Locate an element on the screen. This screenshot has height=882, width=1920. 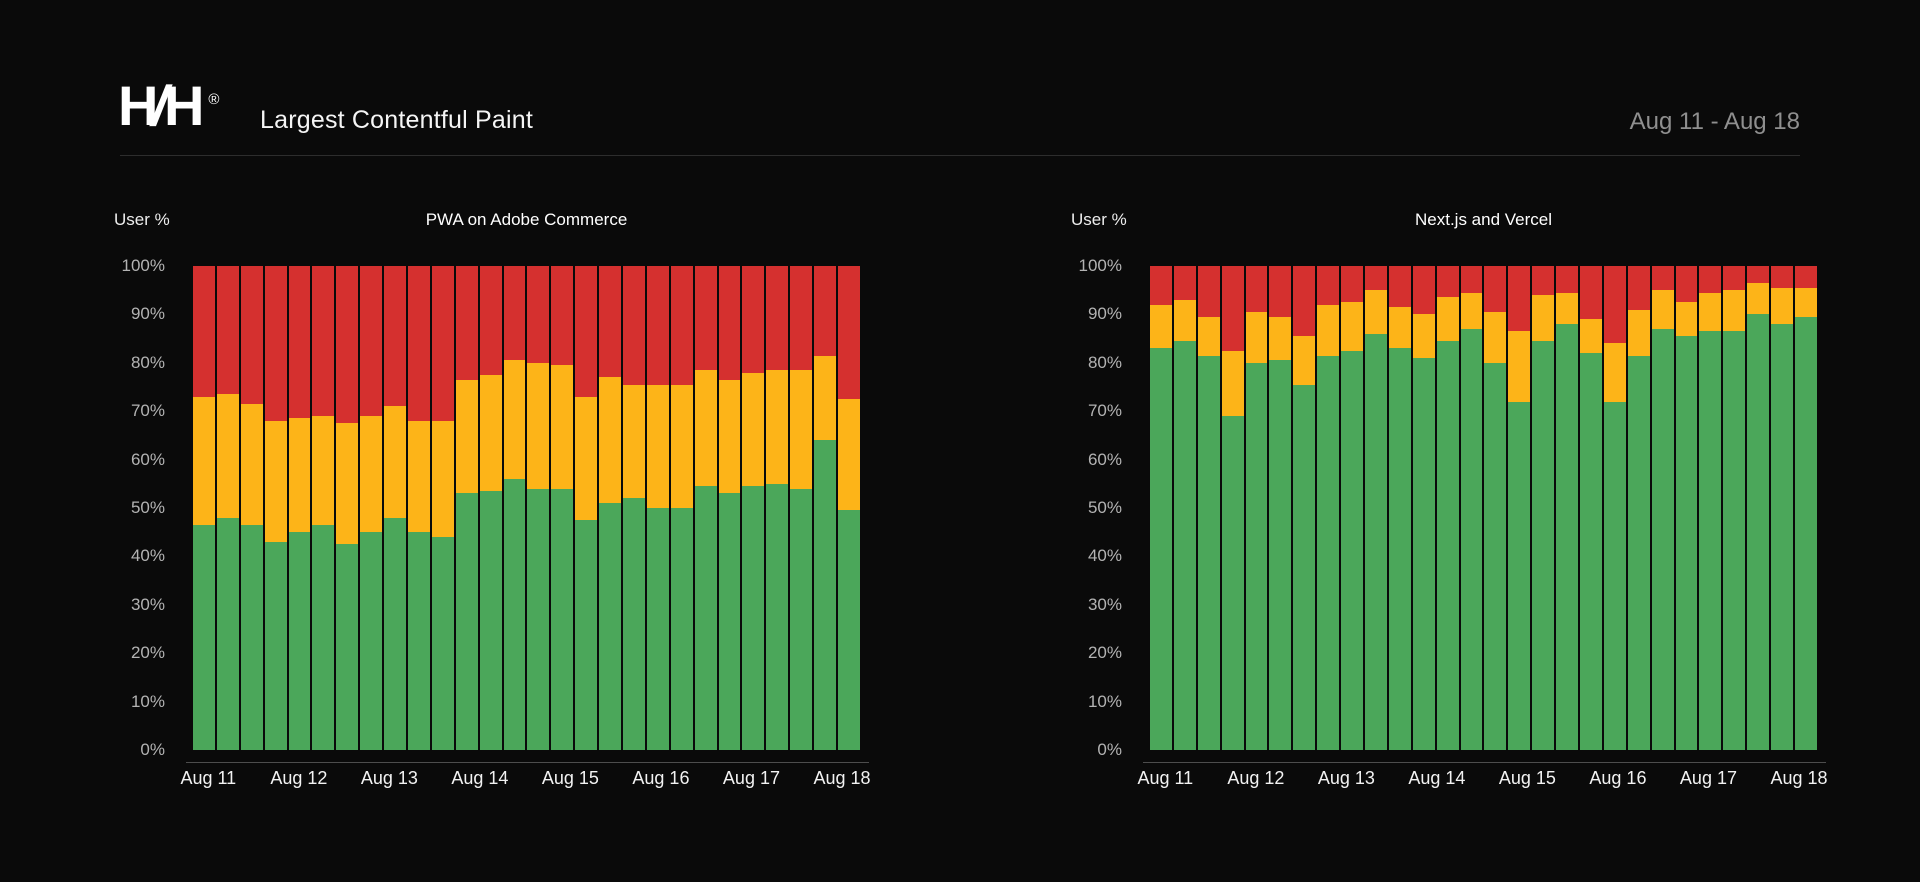
x-tick-label: Aug 11 is located at coordinates (208, 778).